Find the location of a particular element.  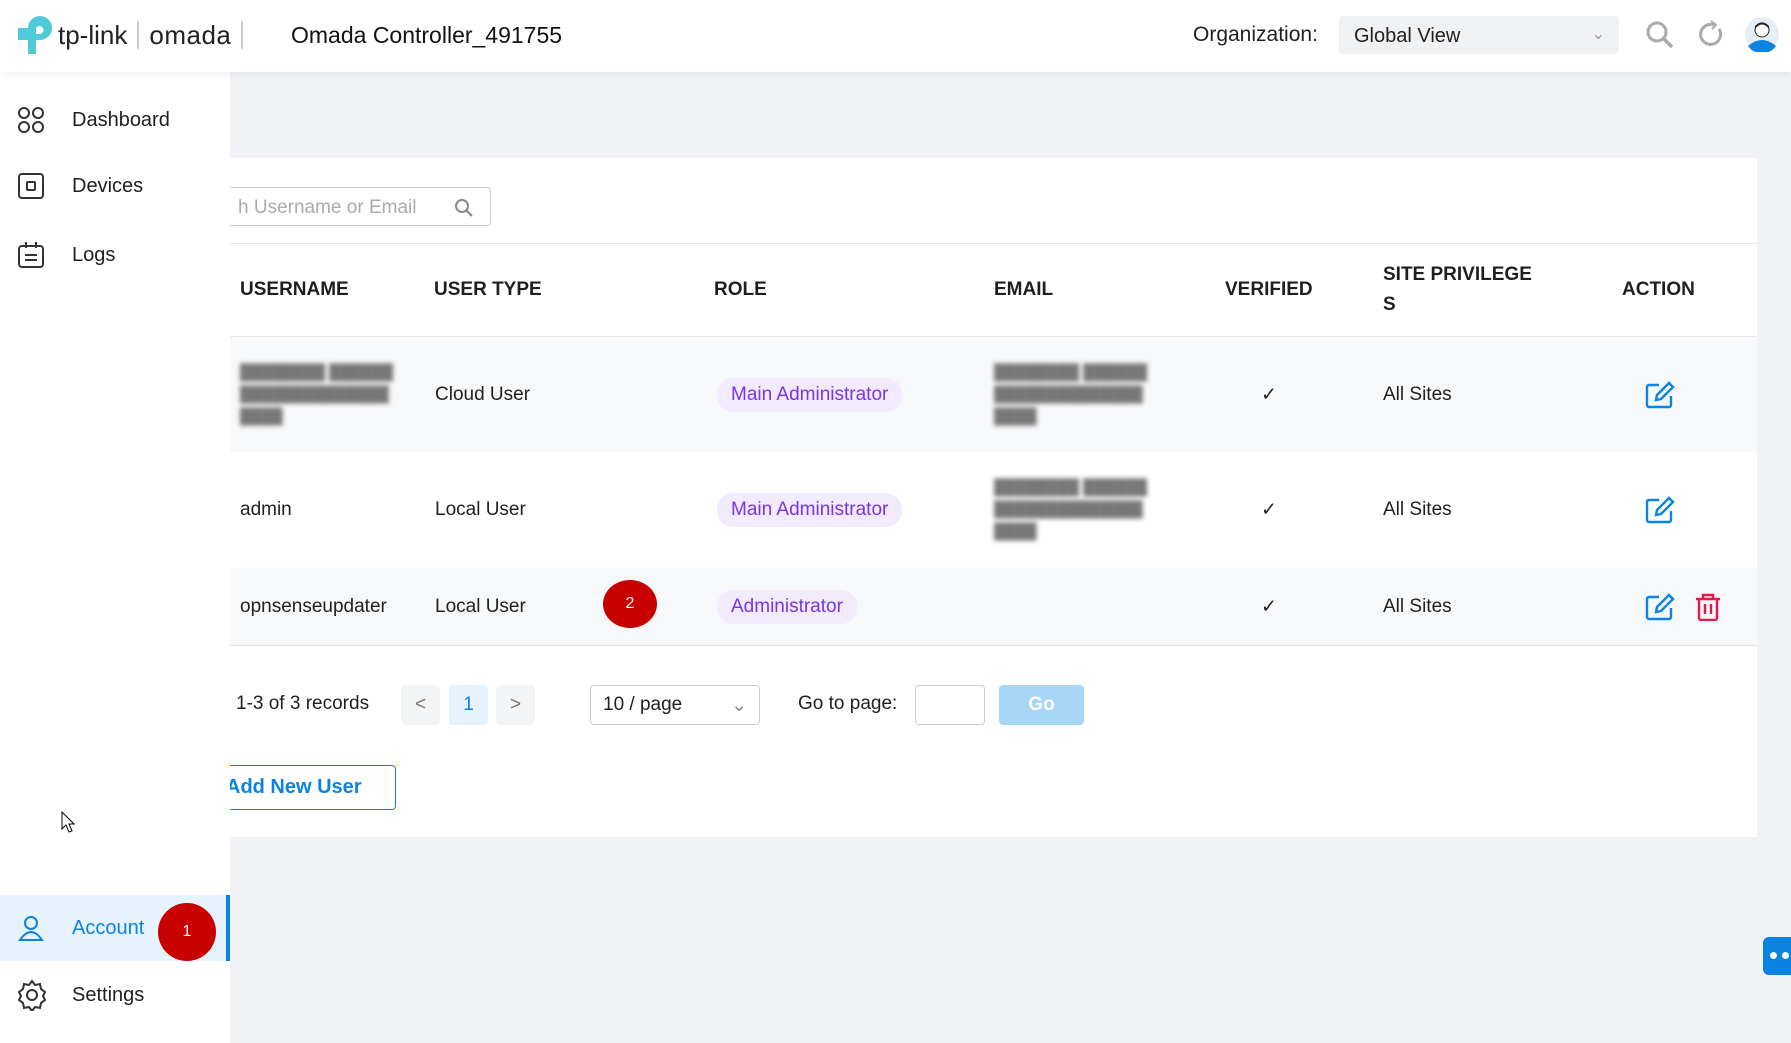

role-tag: Administrator is located at coordinates (787, 606).